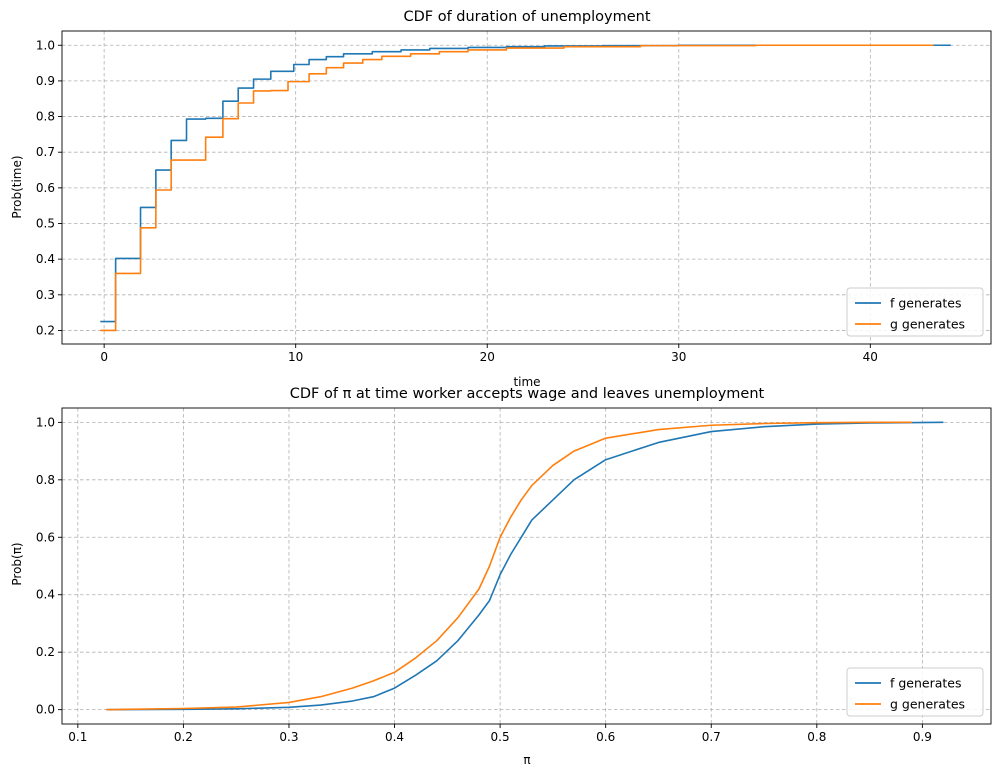 This screenshot has width=1001, height=776. What do you see at coordinates (605, 737) in the screenshot?
I see `x-tick-label: 0.6` at bounding box center [605, 737].